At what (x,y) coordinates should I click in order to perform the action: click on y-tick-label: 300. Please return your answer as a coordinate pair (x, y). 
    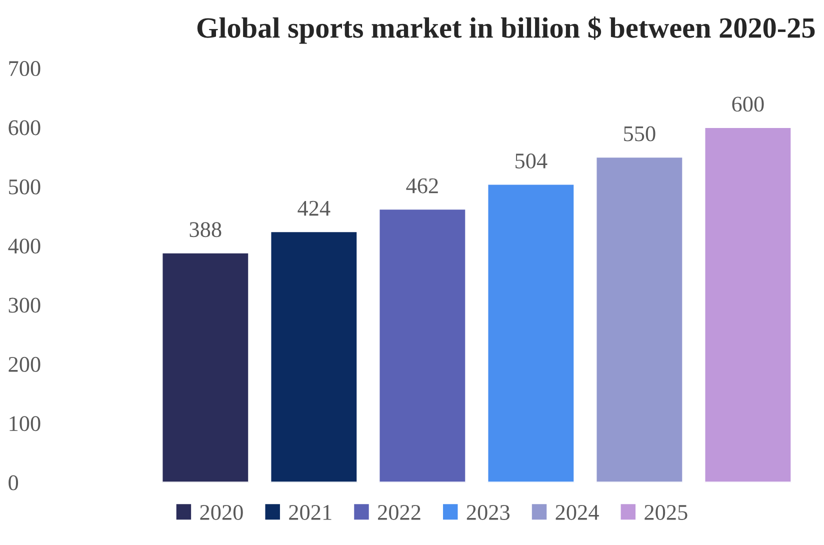
    Looking at the image, I should click on (24, 305).